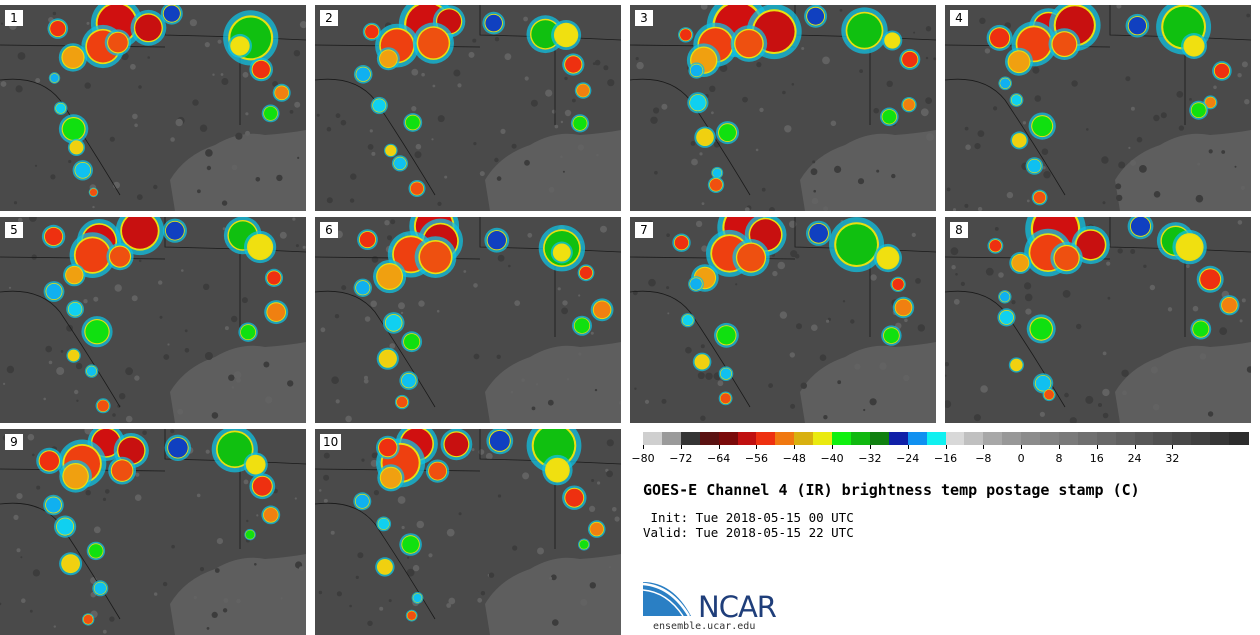  Describe the element at coordinates (1059, 458) in the screenshot. I see `colorbar-tick-label: 8` at that location.